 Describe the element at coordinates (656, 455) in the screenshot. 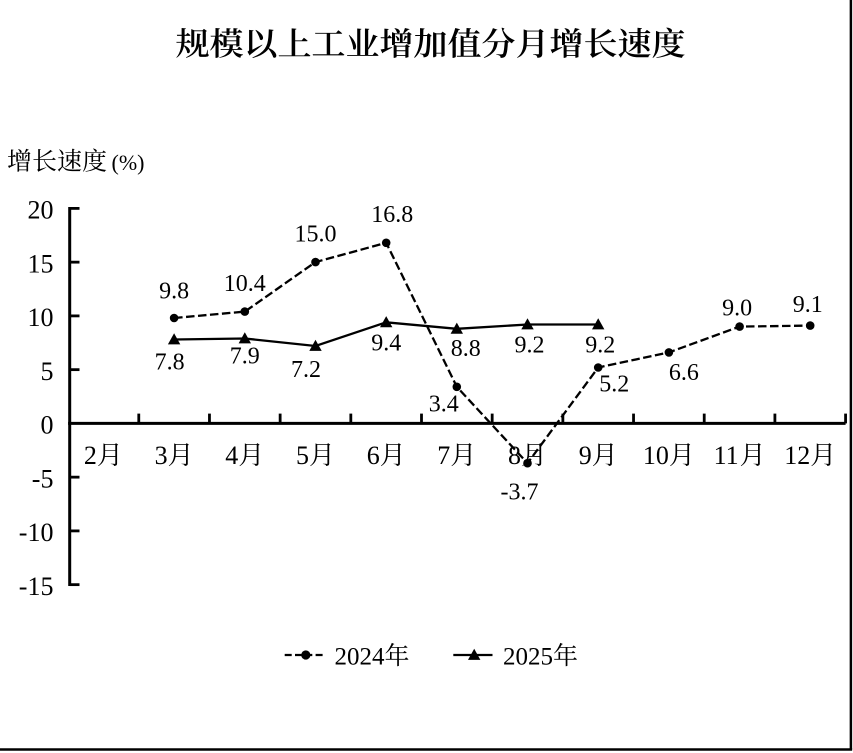

I see `text-run: 10` at that location.